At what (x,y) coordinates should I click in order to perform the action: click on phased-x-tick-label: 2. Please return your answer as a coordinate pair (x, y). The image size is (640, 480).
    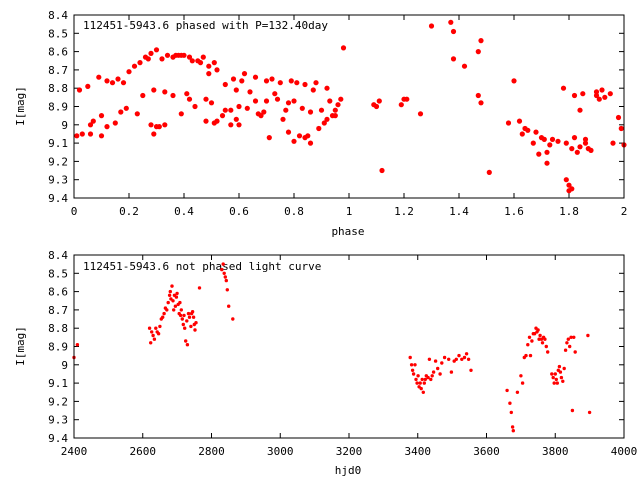
    Looking at the image, I should click on (624, 211).